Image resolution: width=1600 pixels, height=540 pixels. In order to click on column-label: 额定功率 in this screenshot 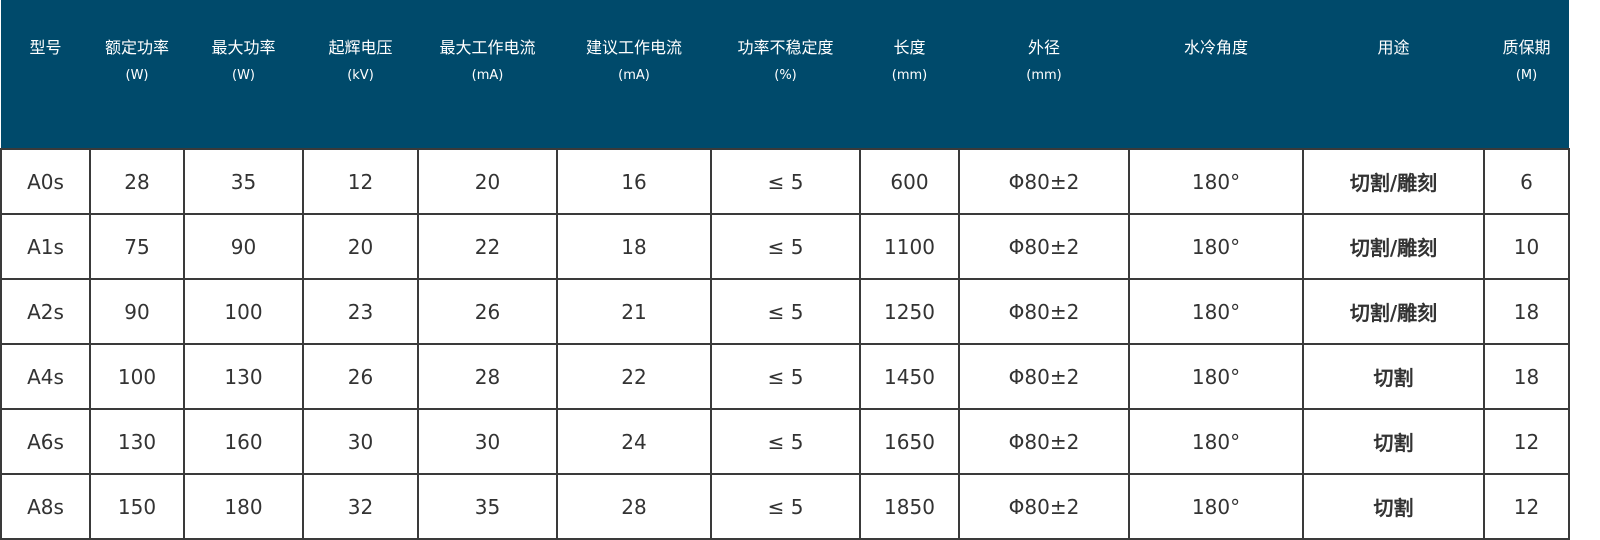, I will do `click(136, 47)`.